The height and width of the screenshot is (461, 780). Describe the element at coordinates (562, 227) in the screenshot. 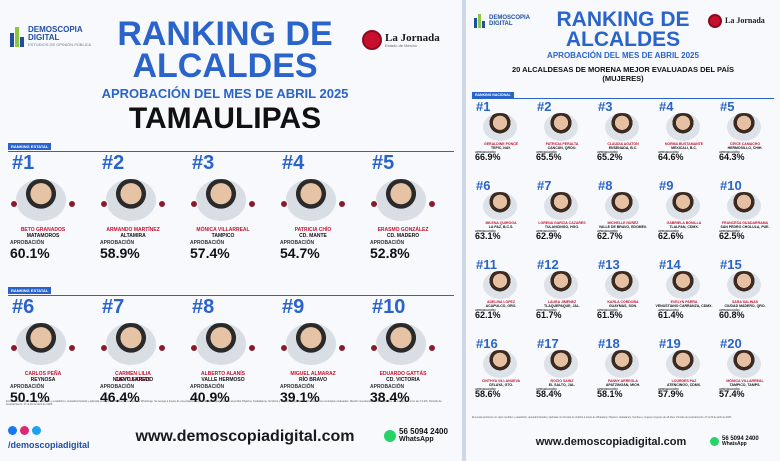

I see `mayor-city: TULANCINGO, HGO.` at that location.